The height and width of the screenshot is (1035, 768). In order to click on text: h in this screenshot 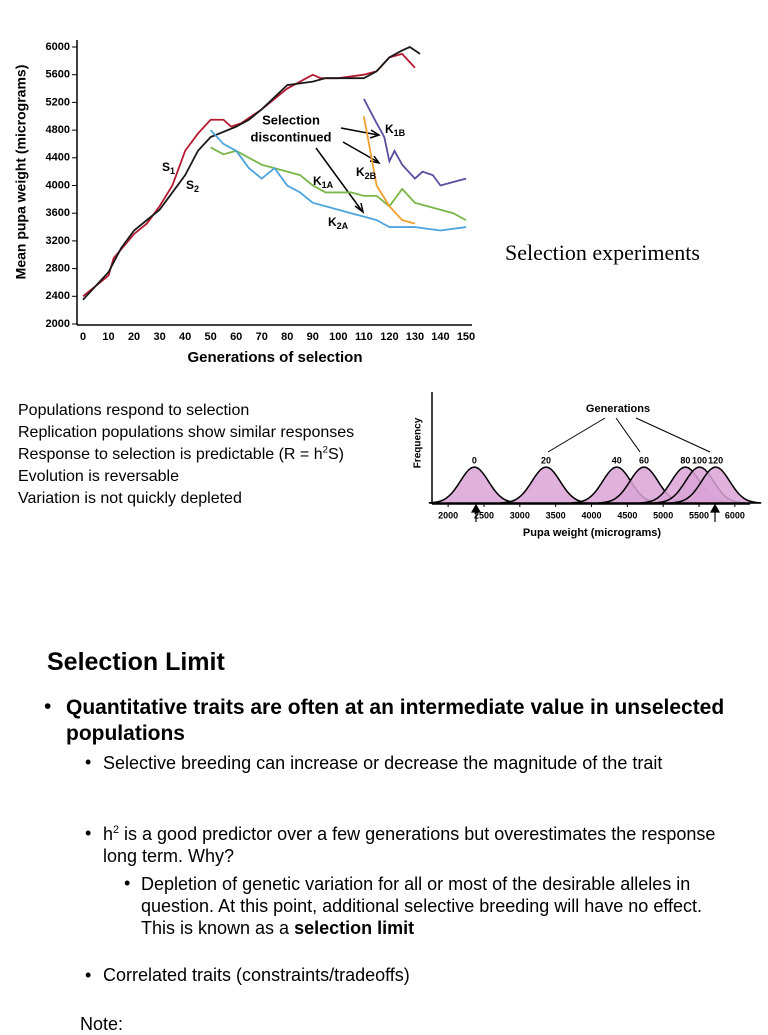, I will do `click(108, 834)`.